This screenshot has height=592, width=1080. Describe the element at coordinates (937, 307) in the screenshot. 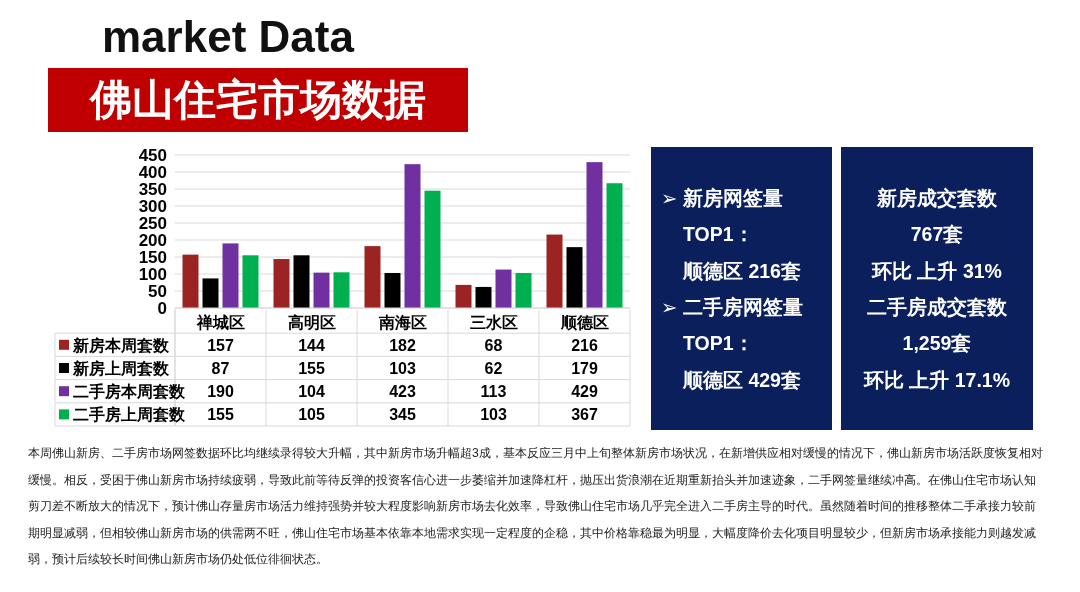

I see `text: 二手房成交套数` at that location.